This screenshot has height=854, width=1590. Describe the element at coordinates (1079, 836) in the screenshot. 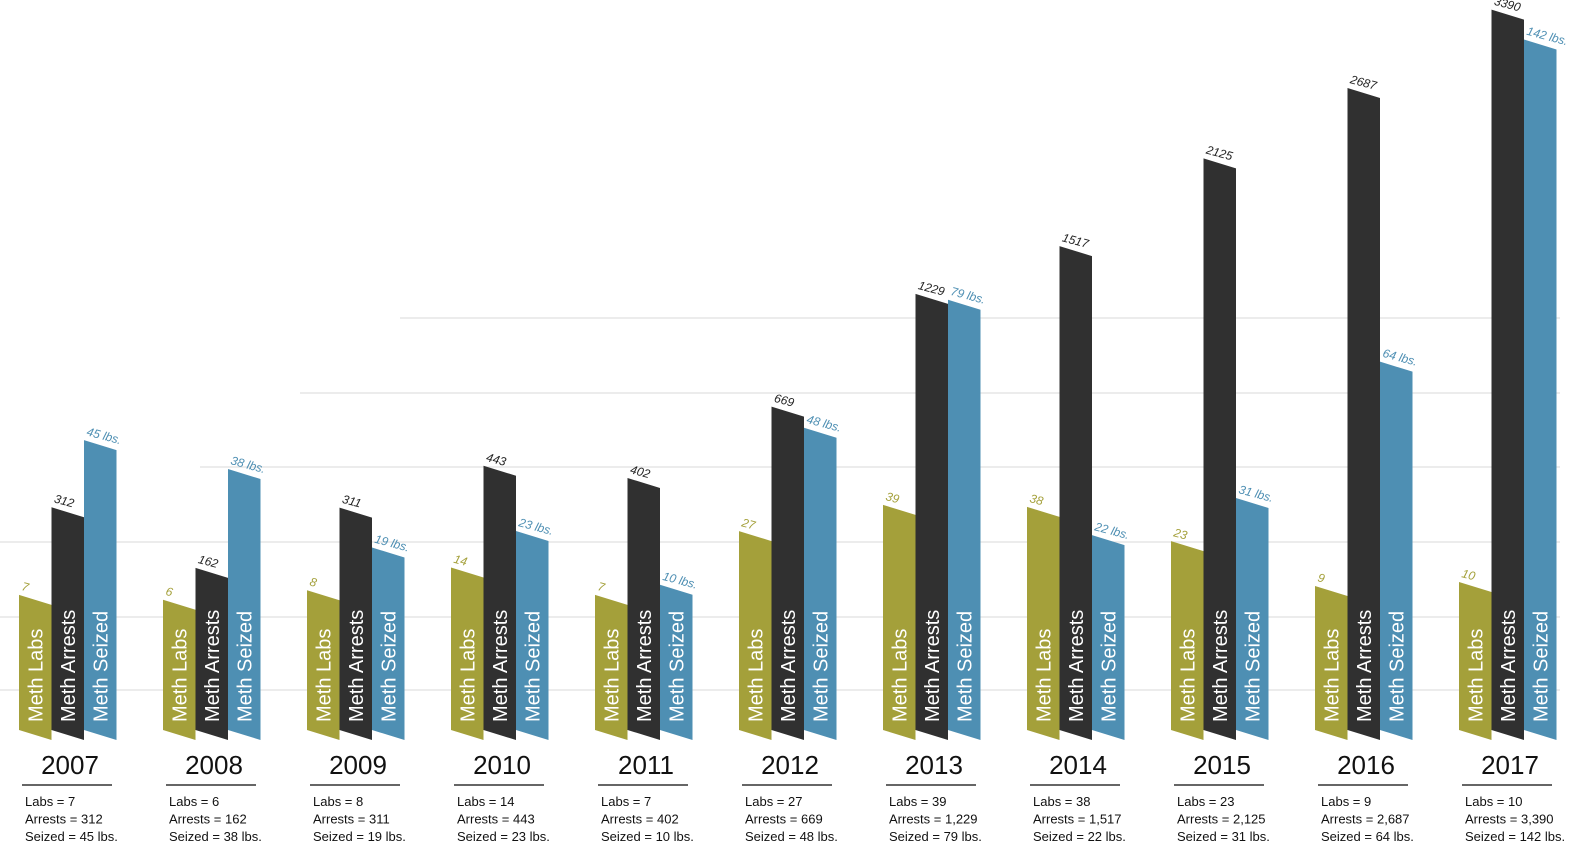

I see `summary-line: Seized = 22 lbs.` at that location.